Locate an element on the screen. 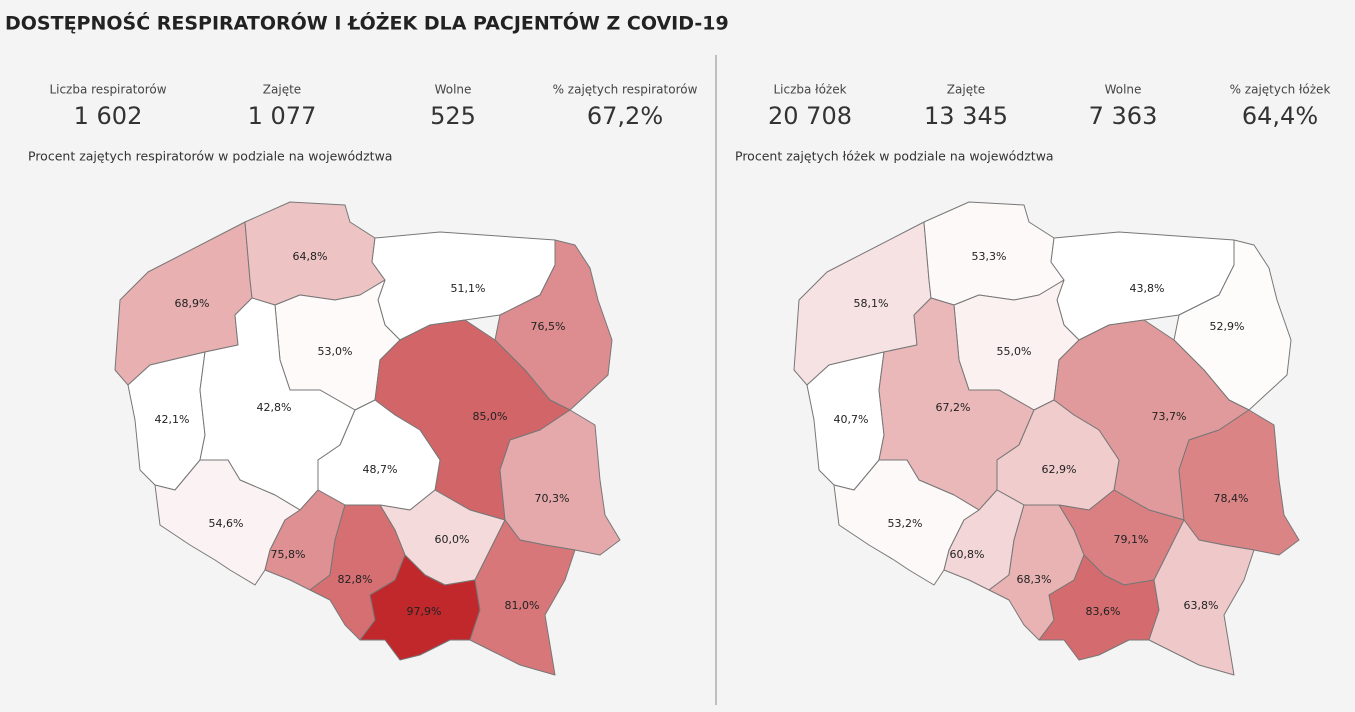  region-label: 82,8% is located at coordinates (355, 579).